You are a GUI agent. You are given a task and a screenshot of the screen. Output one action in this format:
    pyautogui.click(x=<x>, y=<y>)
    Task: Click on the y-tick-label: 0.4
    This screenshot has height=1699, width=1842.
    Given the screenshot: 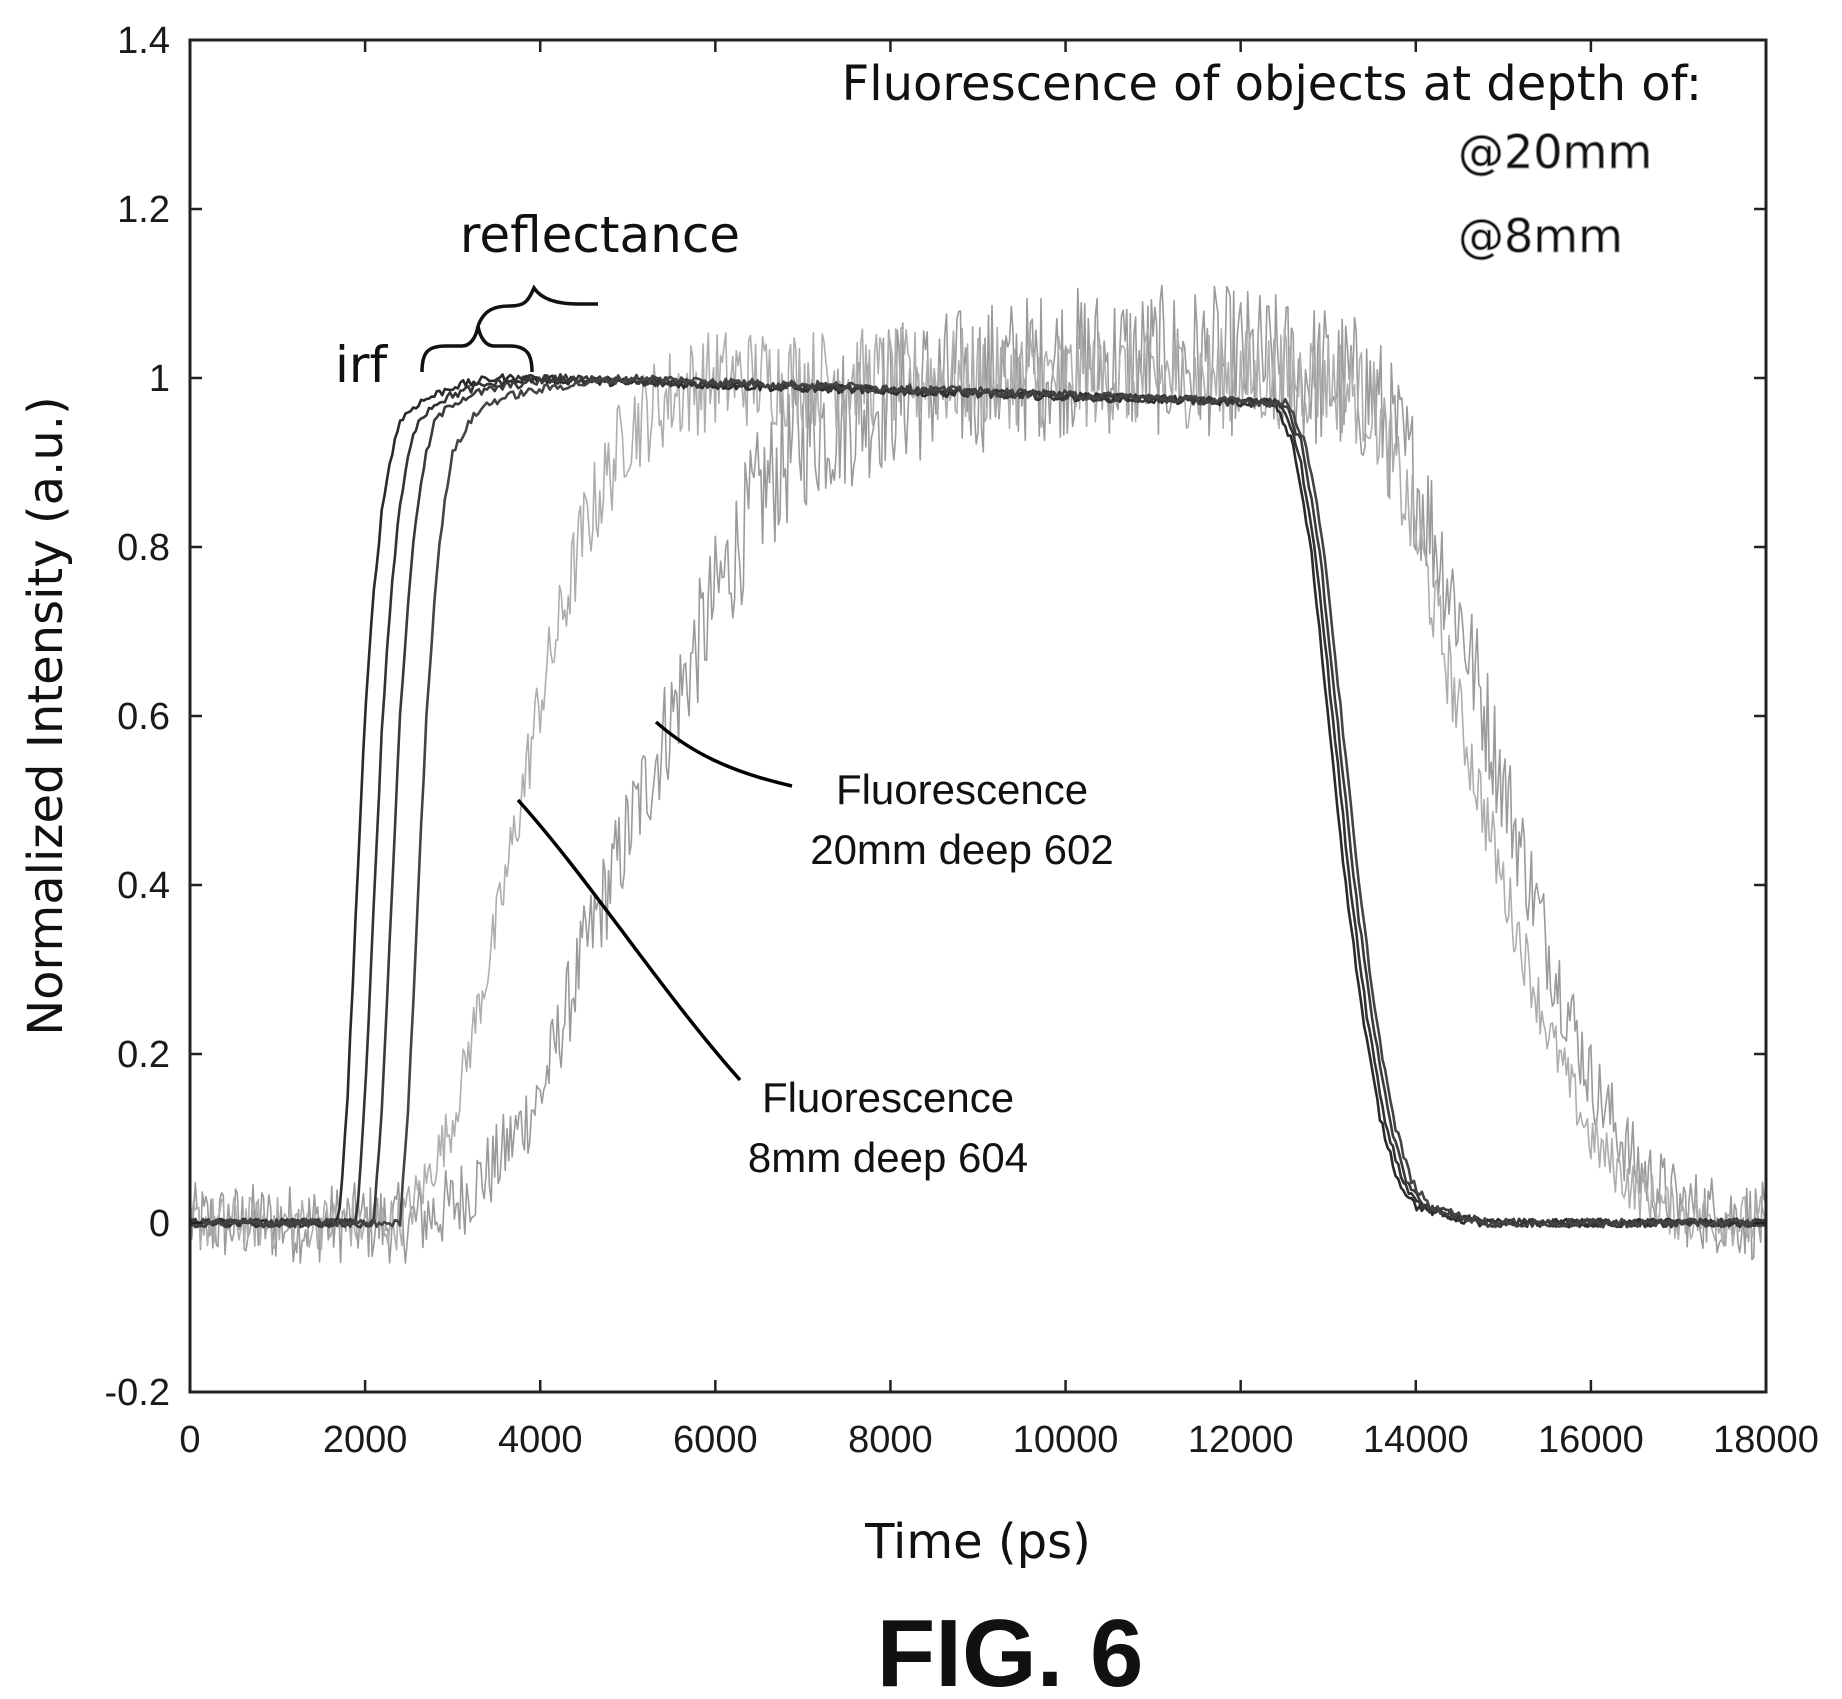 What is the action you would take?
    pyautogui.click(x=143, y=886)
    